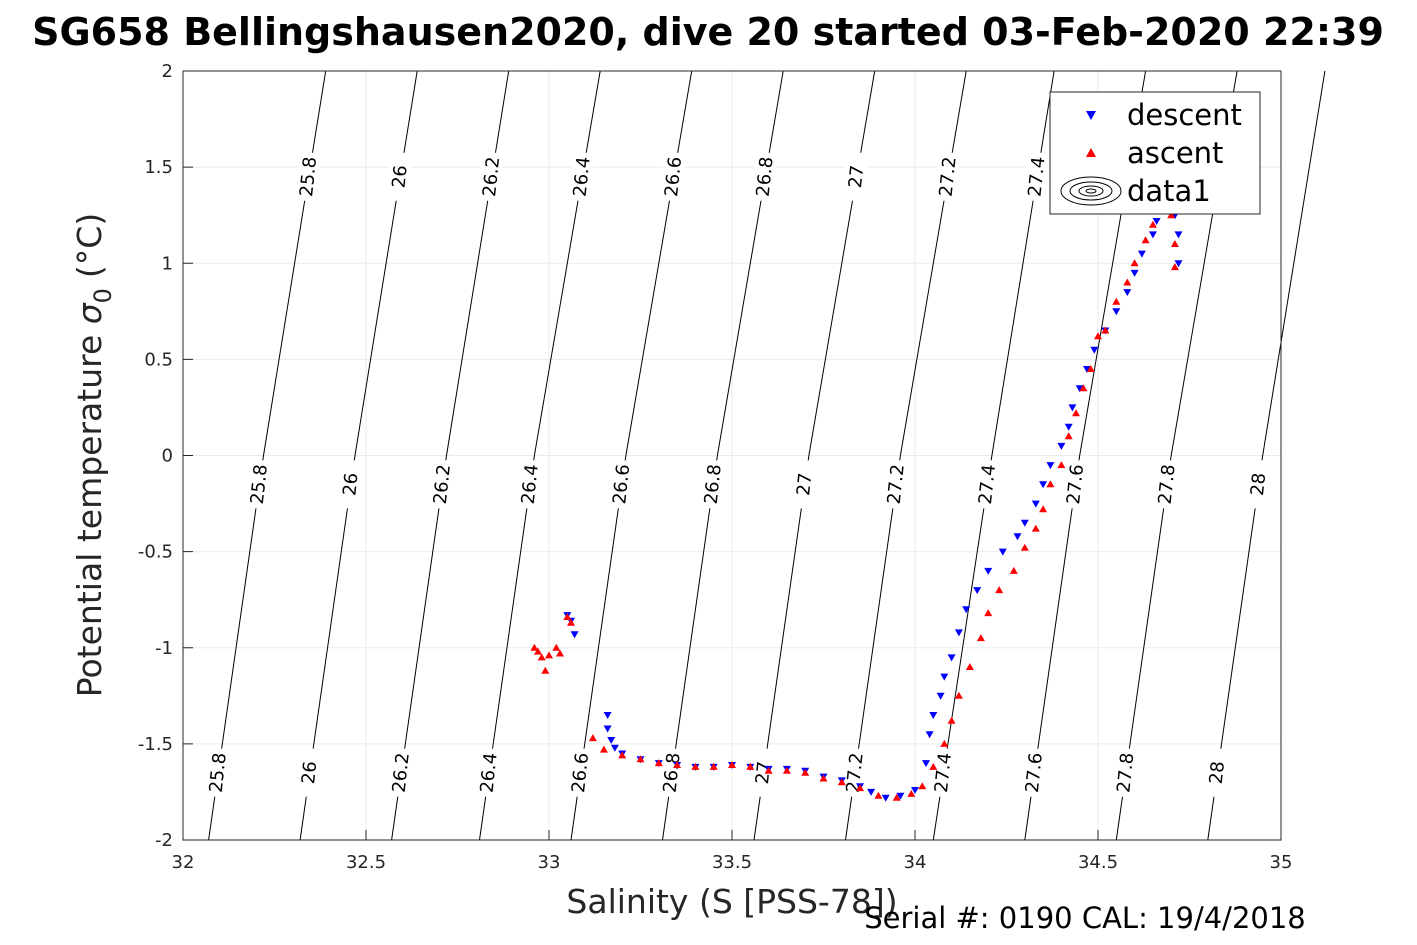  Describe the element at coordinates (1169, 191) in the screenshot. I see `legend-data1-label: data1` at that location.